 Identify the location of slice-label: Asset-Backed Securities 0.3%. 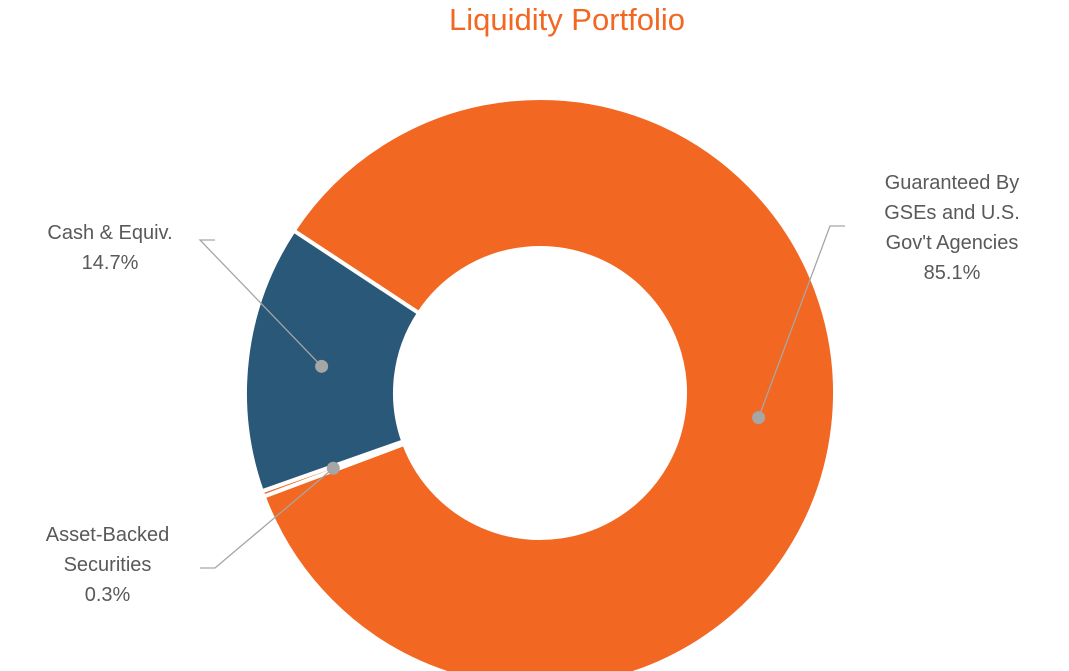
(107, 565).